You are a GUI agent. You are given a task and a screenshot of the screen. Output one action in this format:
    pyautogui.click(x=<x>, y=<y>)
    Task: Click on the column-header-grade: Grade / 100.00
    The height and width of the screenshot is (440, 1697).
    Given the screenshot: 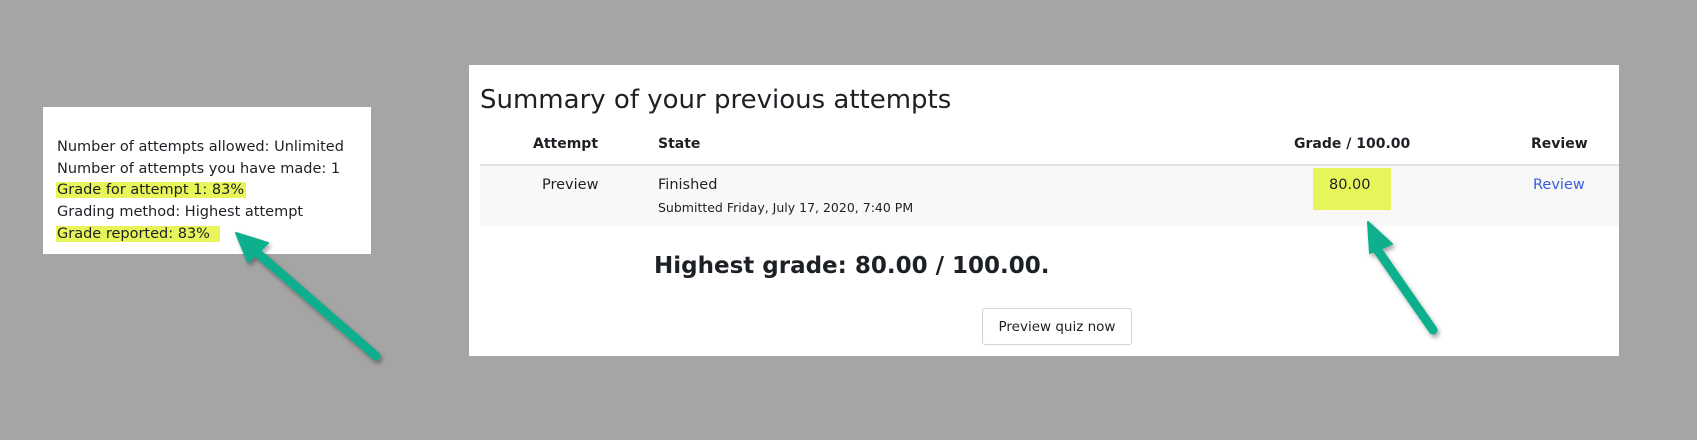 What is the action you would take?
    pyautogui.click(x=1352, y=144)
    